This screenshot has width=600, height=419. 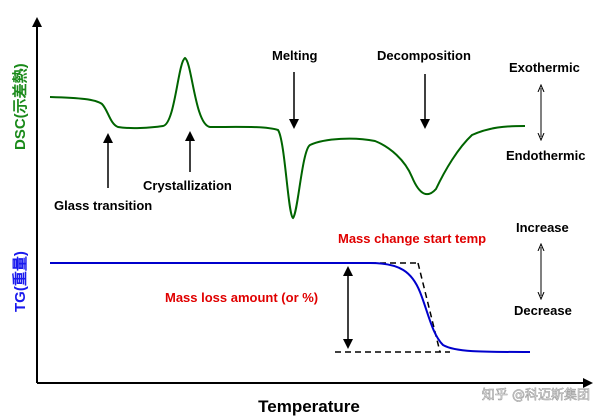 I want to click on watermark: 知乎 @科迈斯集团, so click(x=536, y=395).